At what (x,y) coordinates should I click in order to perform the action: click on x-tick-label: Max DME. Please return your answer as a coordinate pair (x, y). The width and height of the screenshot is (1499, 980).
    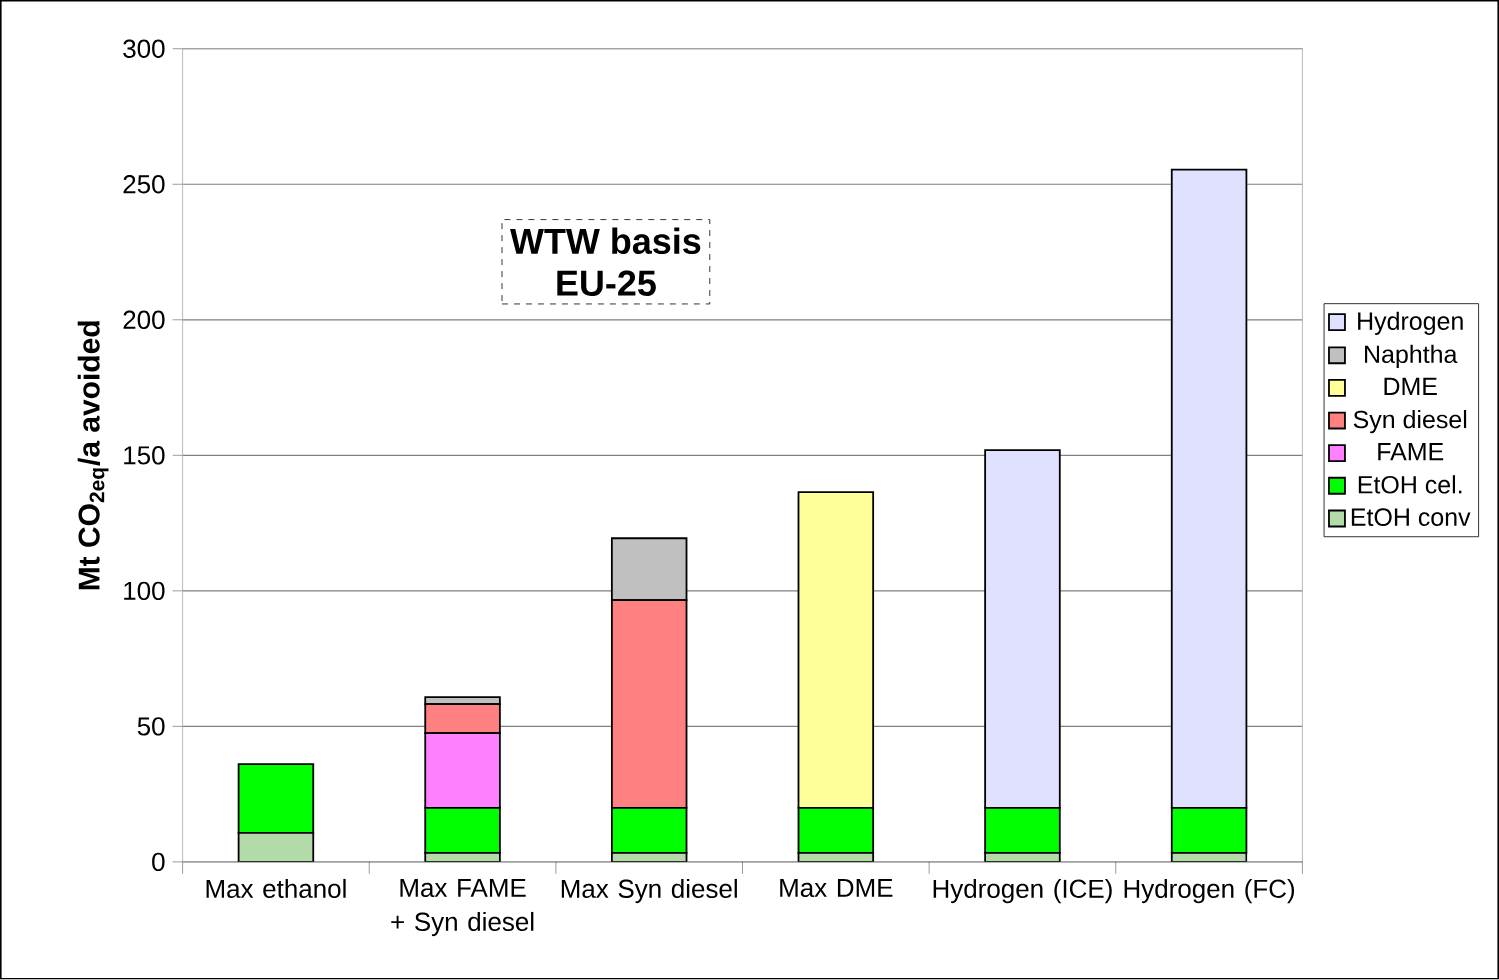
    Looking at the image, I should click on (836, 888).